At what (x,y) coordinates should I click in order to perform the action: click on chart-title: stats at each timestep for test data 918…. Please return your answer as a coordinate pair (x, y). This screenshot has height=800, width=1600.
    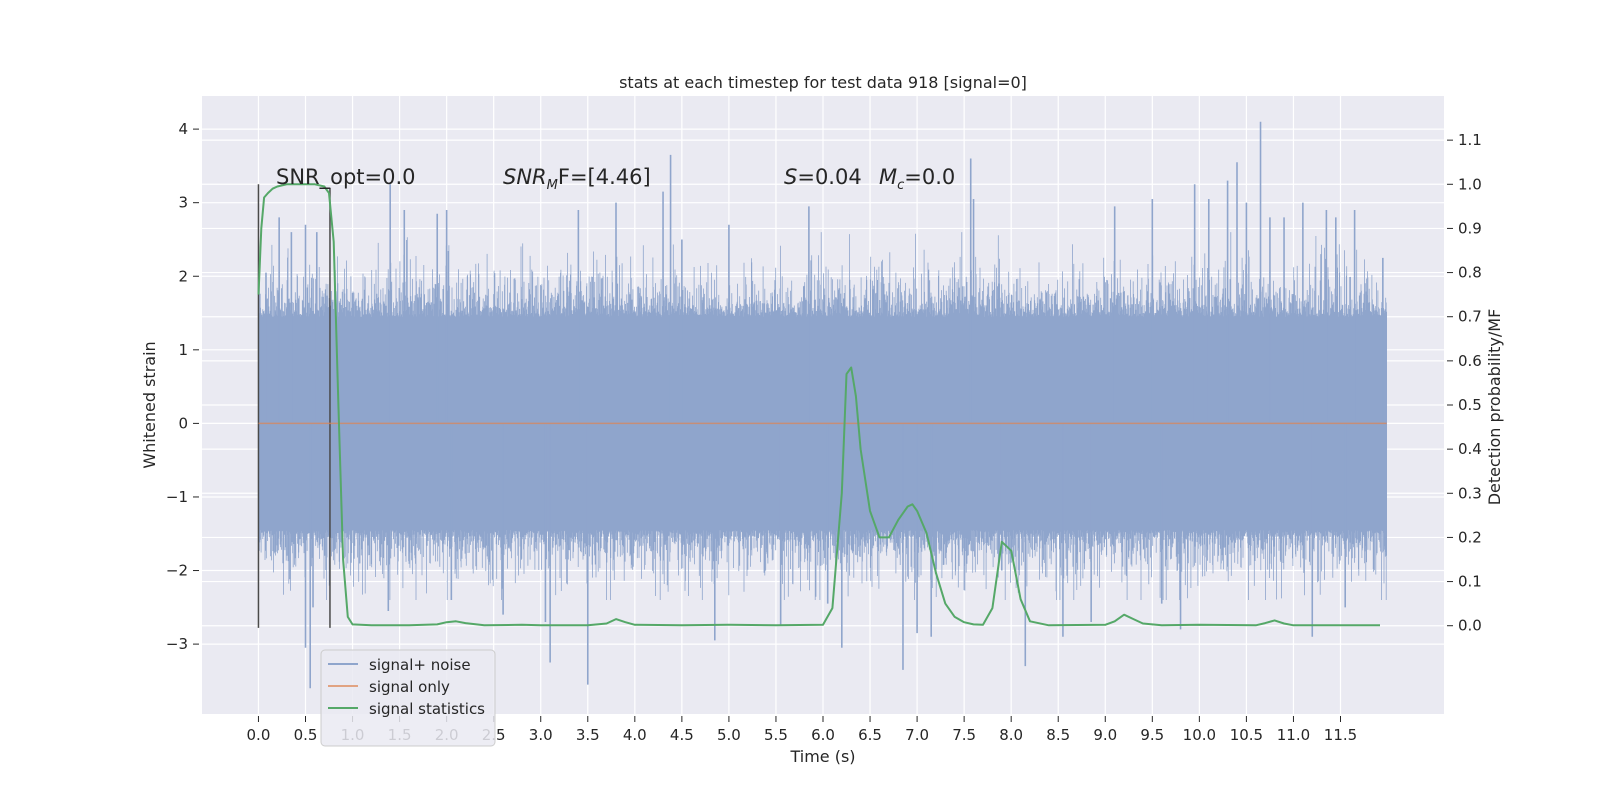
    Looking at the image, I should click on (823, 82).